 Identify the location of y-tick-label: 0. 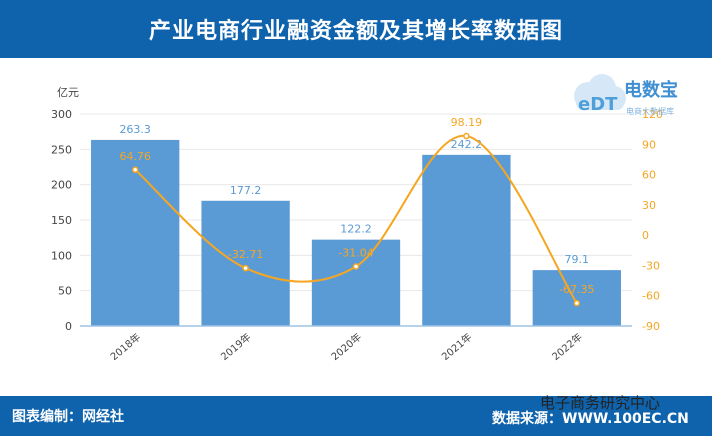
(68, 326).